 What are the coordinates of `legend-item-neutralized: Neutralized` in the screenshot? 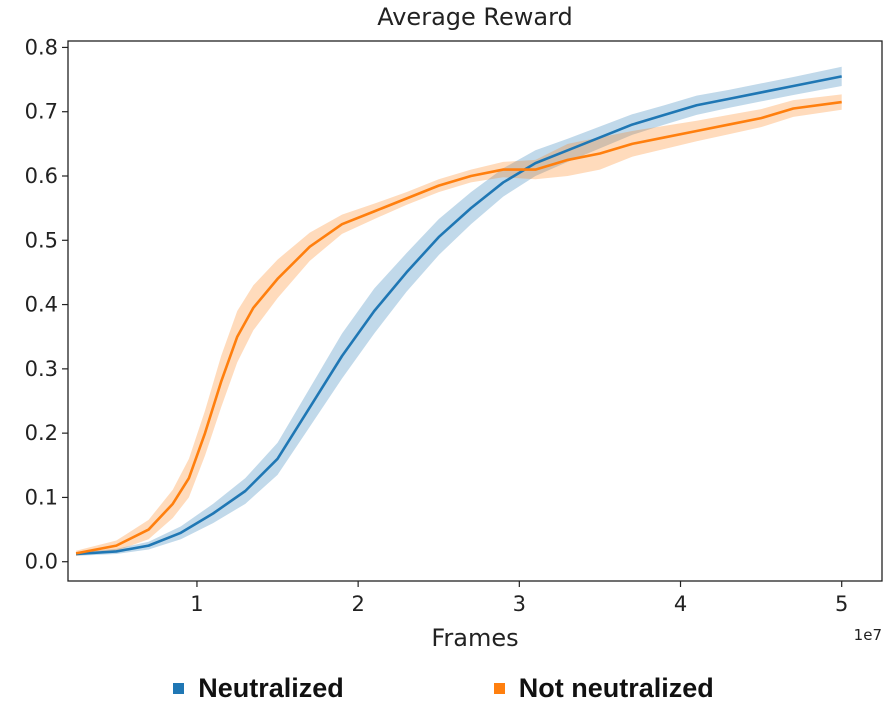 It's located at (258, 688).